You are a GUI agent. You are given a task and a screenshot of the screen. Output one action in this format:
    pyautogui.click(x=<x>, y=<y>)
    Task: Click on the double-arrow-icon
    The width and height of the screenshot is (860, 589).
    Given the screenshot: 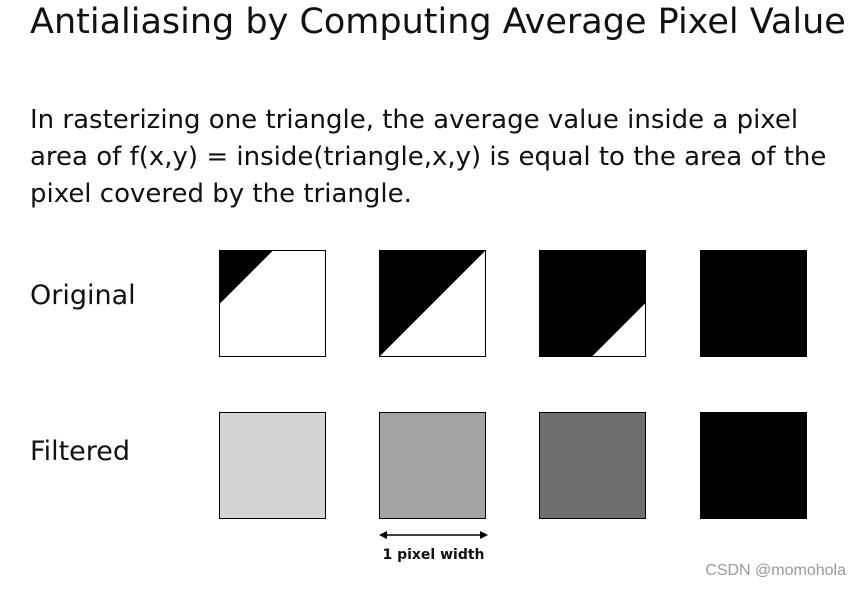 What is the action you would take?
    pyautogui.click(x=433, y=535)
    